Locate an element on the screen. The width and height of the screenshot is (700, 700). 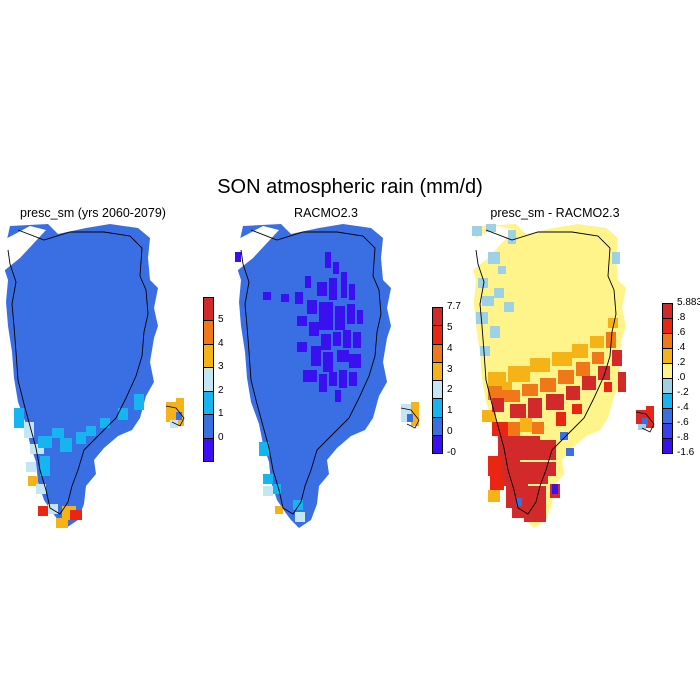
colorbar-label: -.4 is located at coordinates (683, 407).